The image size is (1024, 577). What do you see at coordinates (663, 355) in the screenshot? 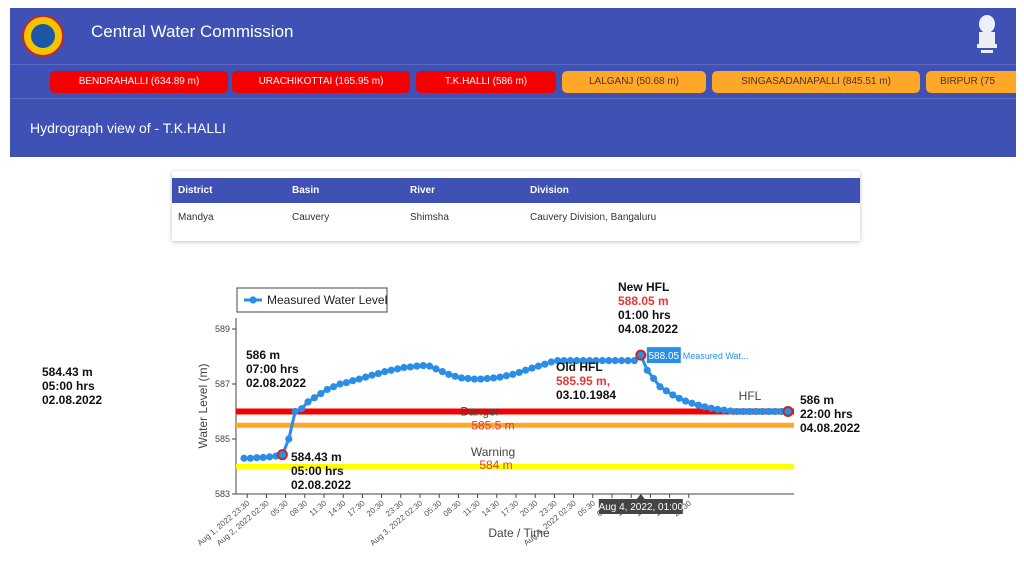
I see `hover-value-box` at bounding box center [663, 355].